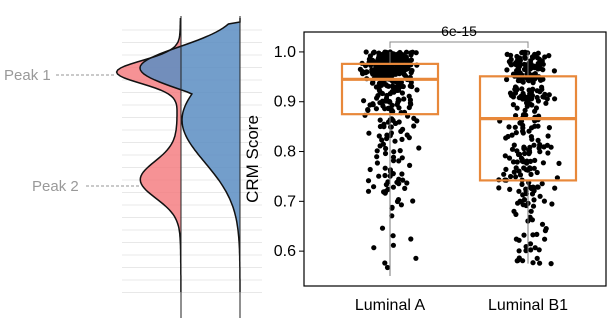 The image size is (614, 325). What do you see at coordinates (390, 305) in the screenshot?
I see `x-tick-label-luminal-a: Luminal A` at bounding box center [390, 305].